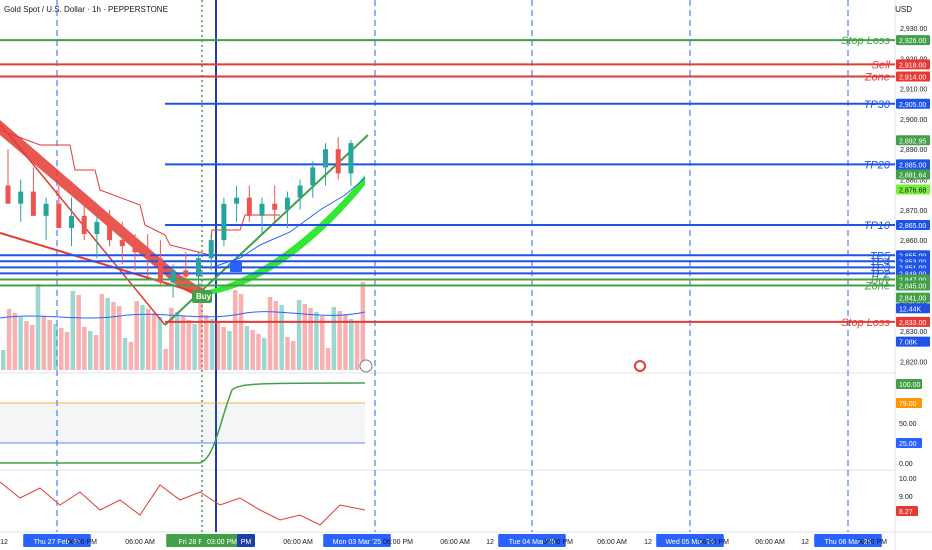  Describe the element at coordinates (880, 256) in the screenshot. I see `level-label: TP5` at that location.